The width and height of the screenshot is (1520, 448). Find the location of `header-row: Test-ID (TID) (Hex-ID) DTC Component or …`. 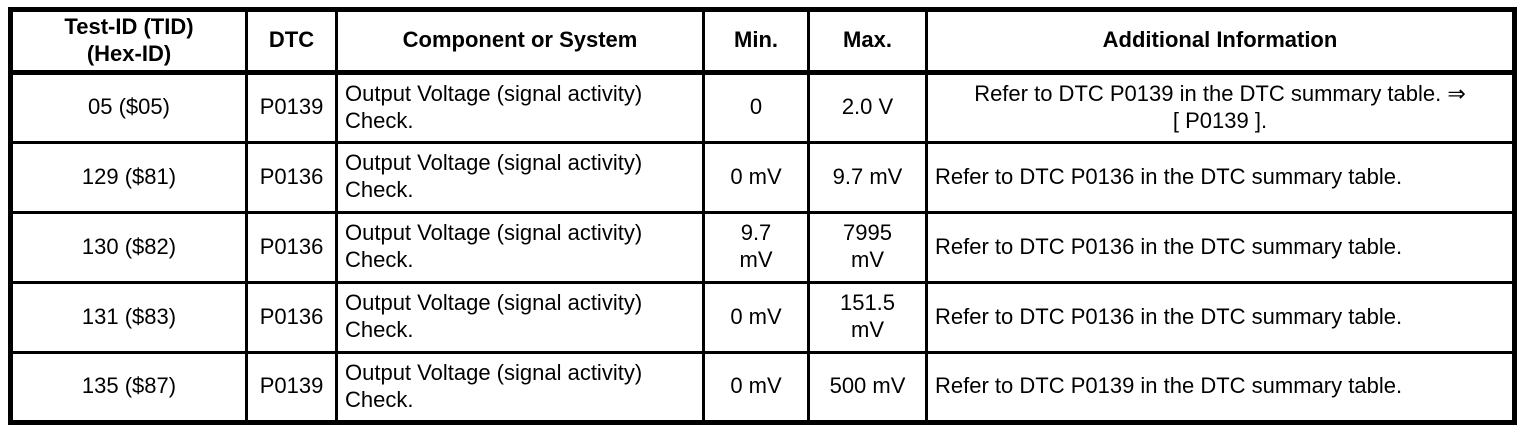

header-row: Test-ID (TID) (Hex-ID) DTC Component or … is located at coordinates (762, 41).